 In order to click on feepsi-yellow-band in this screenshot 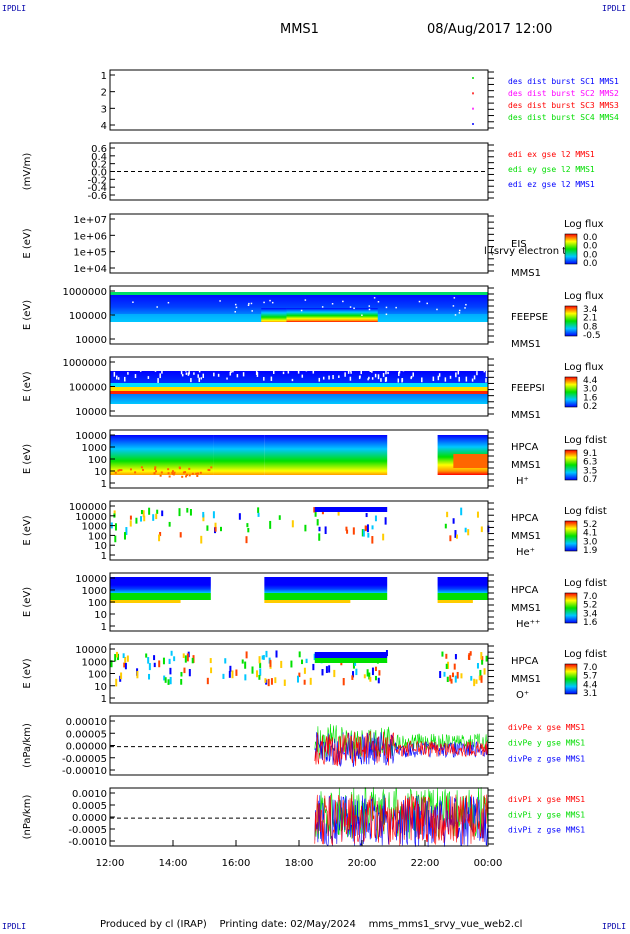, I will do `click(299, 389)`.